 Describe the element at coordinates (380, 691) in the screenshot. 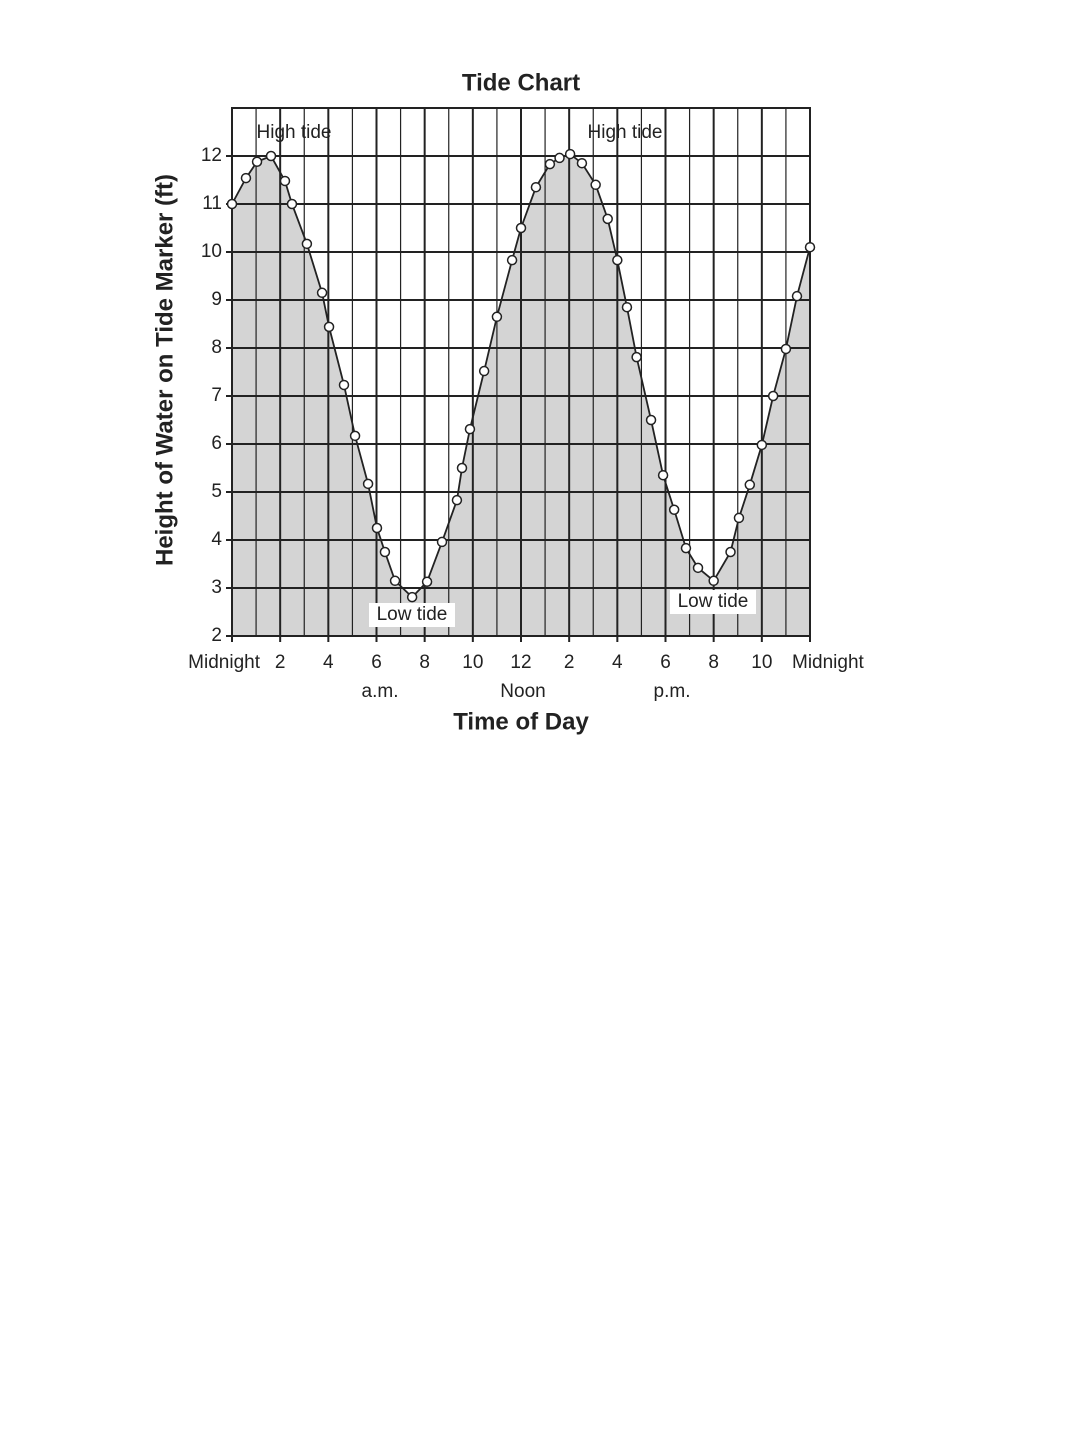

I see `x-sublabel: a.m.` at that location.